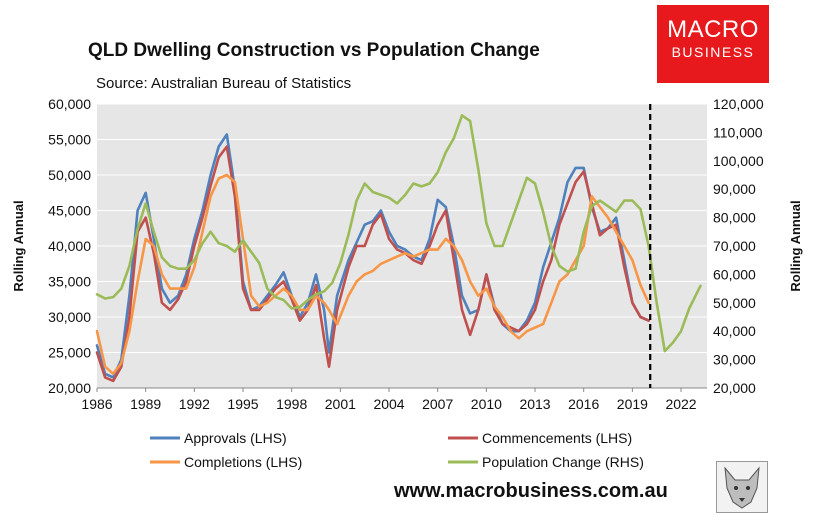 This screenshot has height=522, width=821. I want to click on legend-label: Population Change (RHS), so click(563, 462).